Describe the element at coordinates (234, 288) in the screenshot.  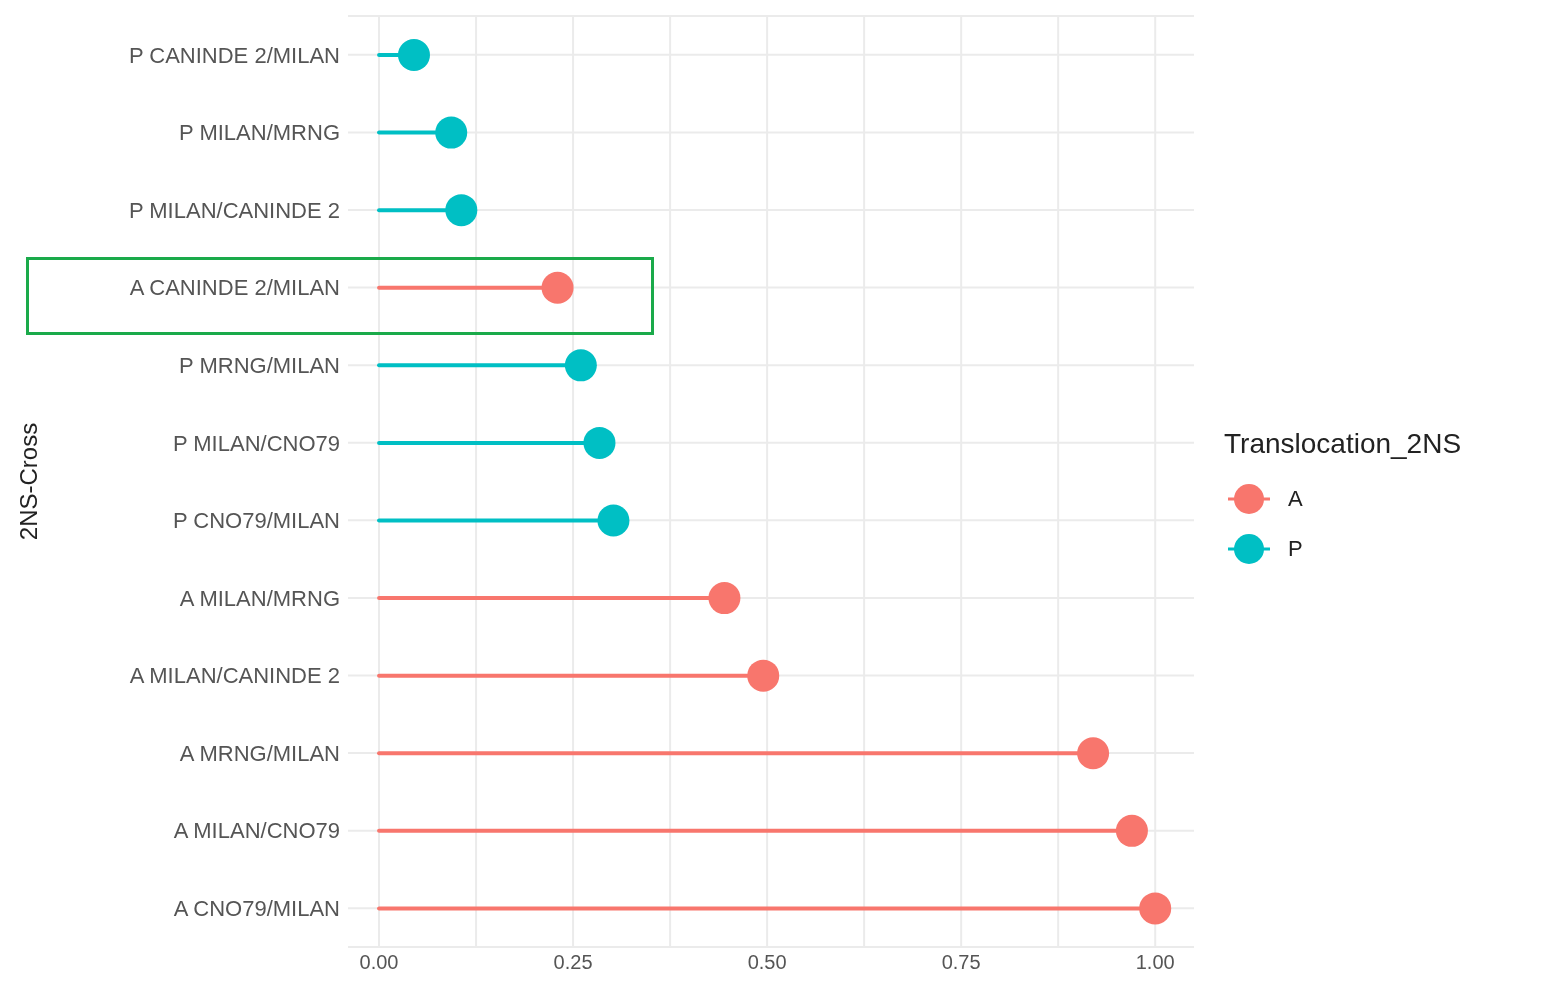
I see `y-tick-label: A CANINDE 2/MILAN` at that location.